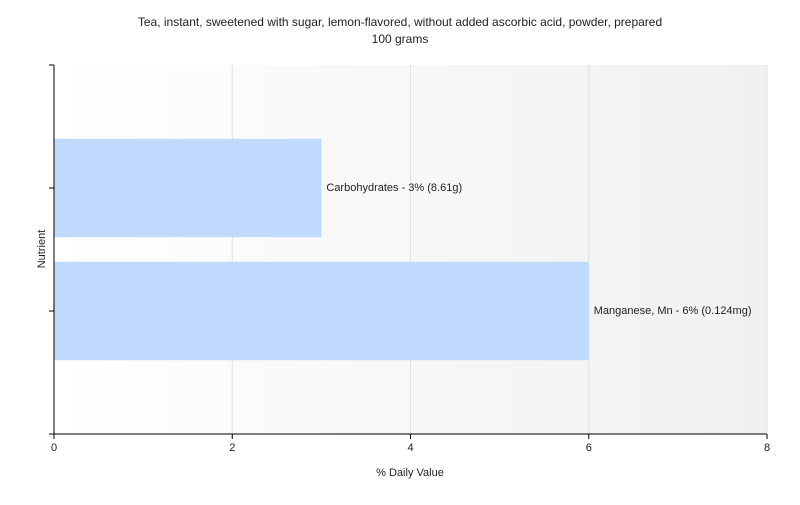  Describe the element at coordinates (767, 448) in the screenshot. I see `x-tick-label: 8` at that location.